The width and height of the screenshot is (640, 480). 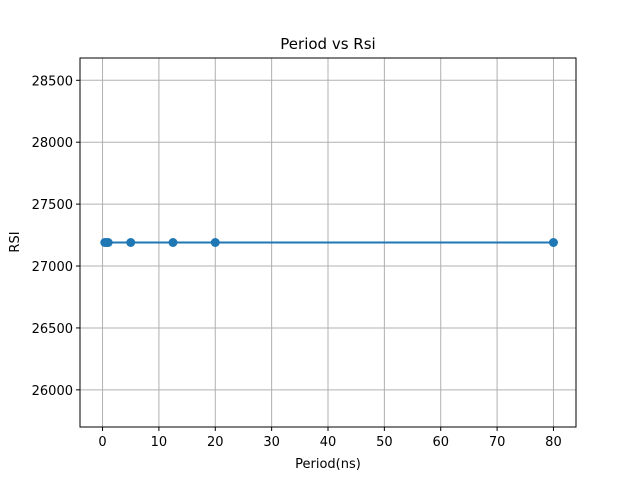 What do you see at coordinates (15, 241) in the screenshot?
I see `y-axis-title: RSI` at bounding box center [15, 241].